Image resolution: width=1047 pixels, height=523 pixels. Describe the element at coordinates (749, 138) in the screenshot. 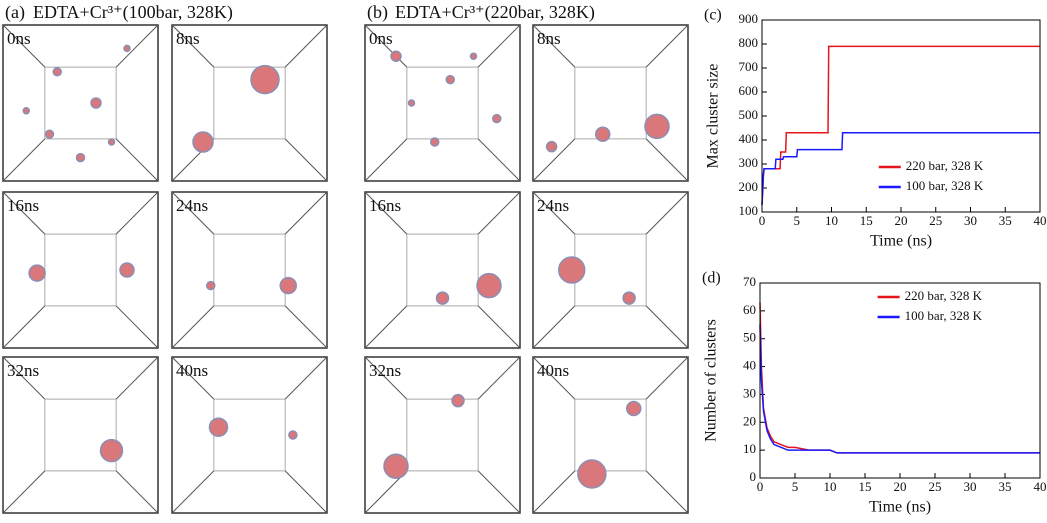

I see `y-tick-label: 400` at that location.